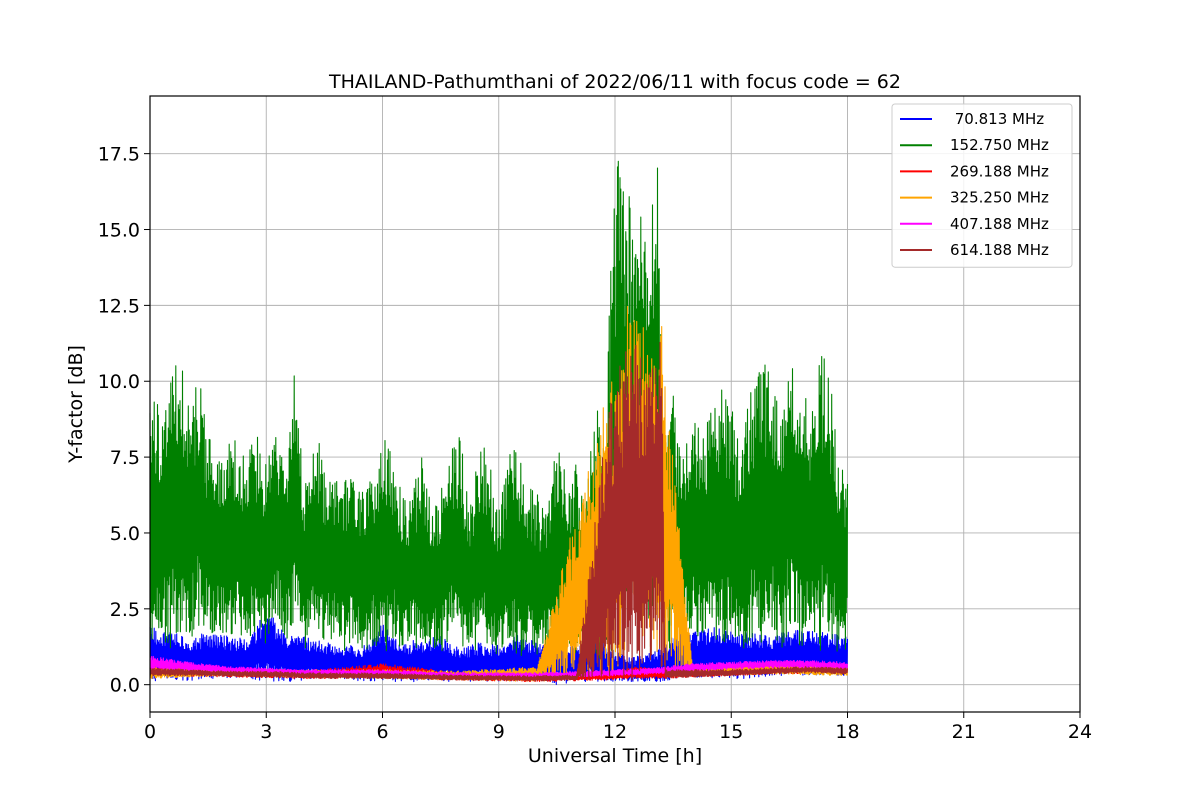 This screenshot has width=1200, height=804. I want to click on x-tick-label: 9, so click(499, 732).